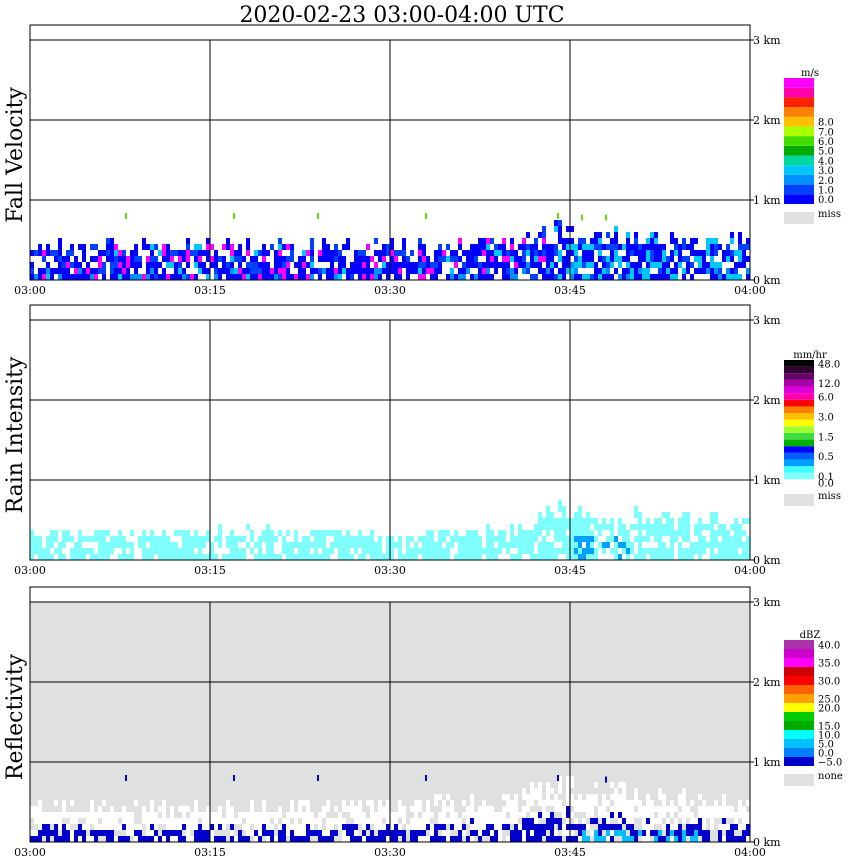  Describe the element at coordinates (30, 852) in the screenshot. I see `x-tick-label: 03:00` at that location.